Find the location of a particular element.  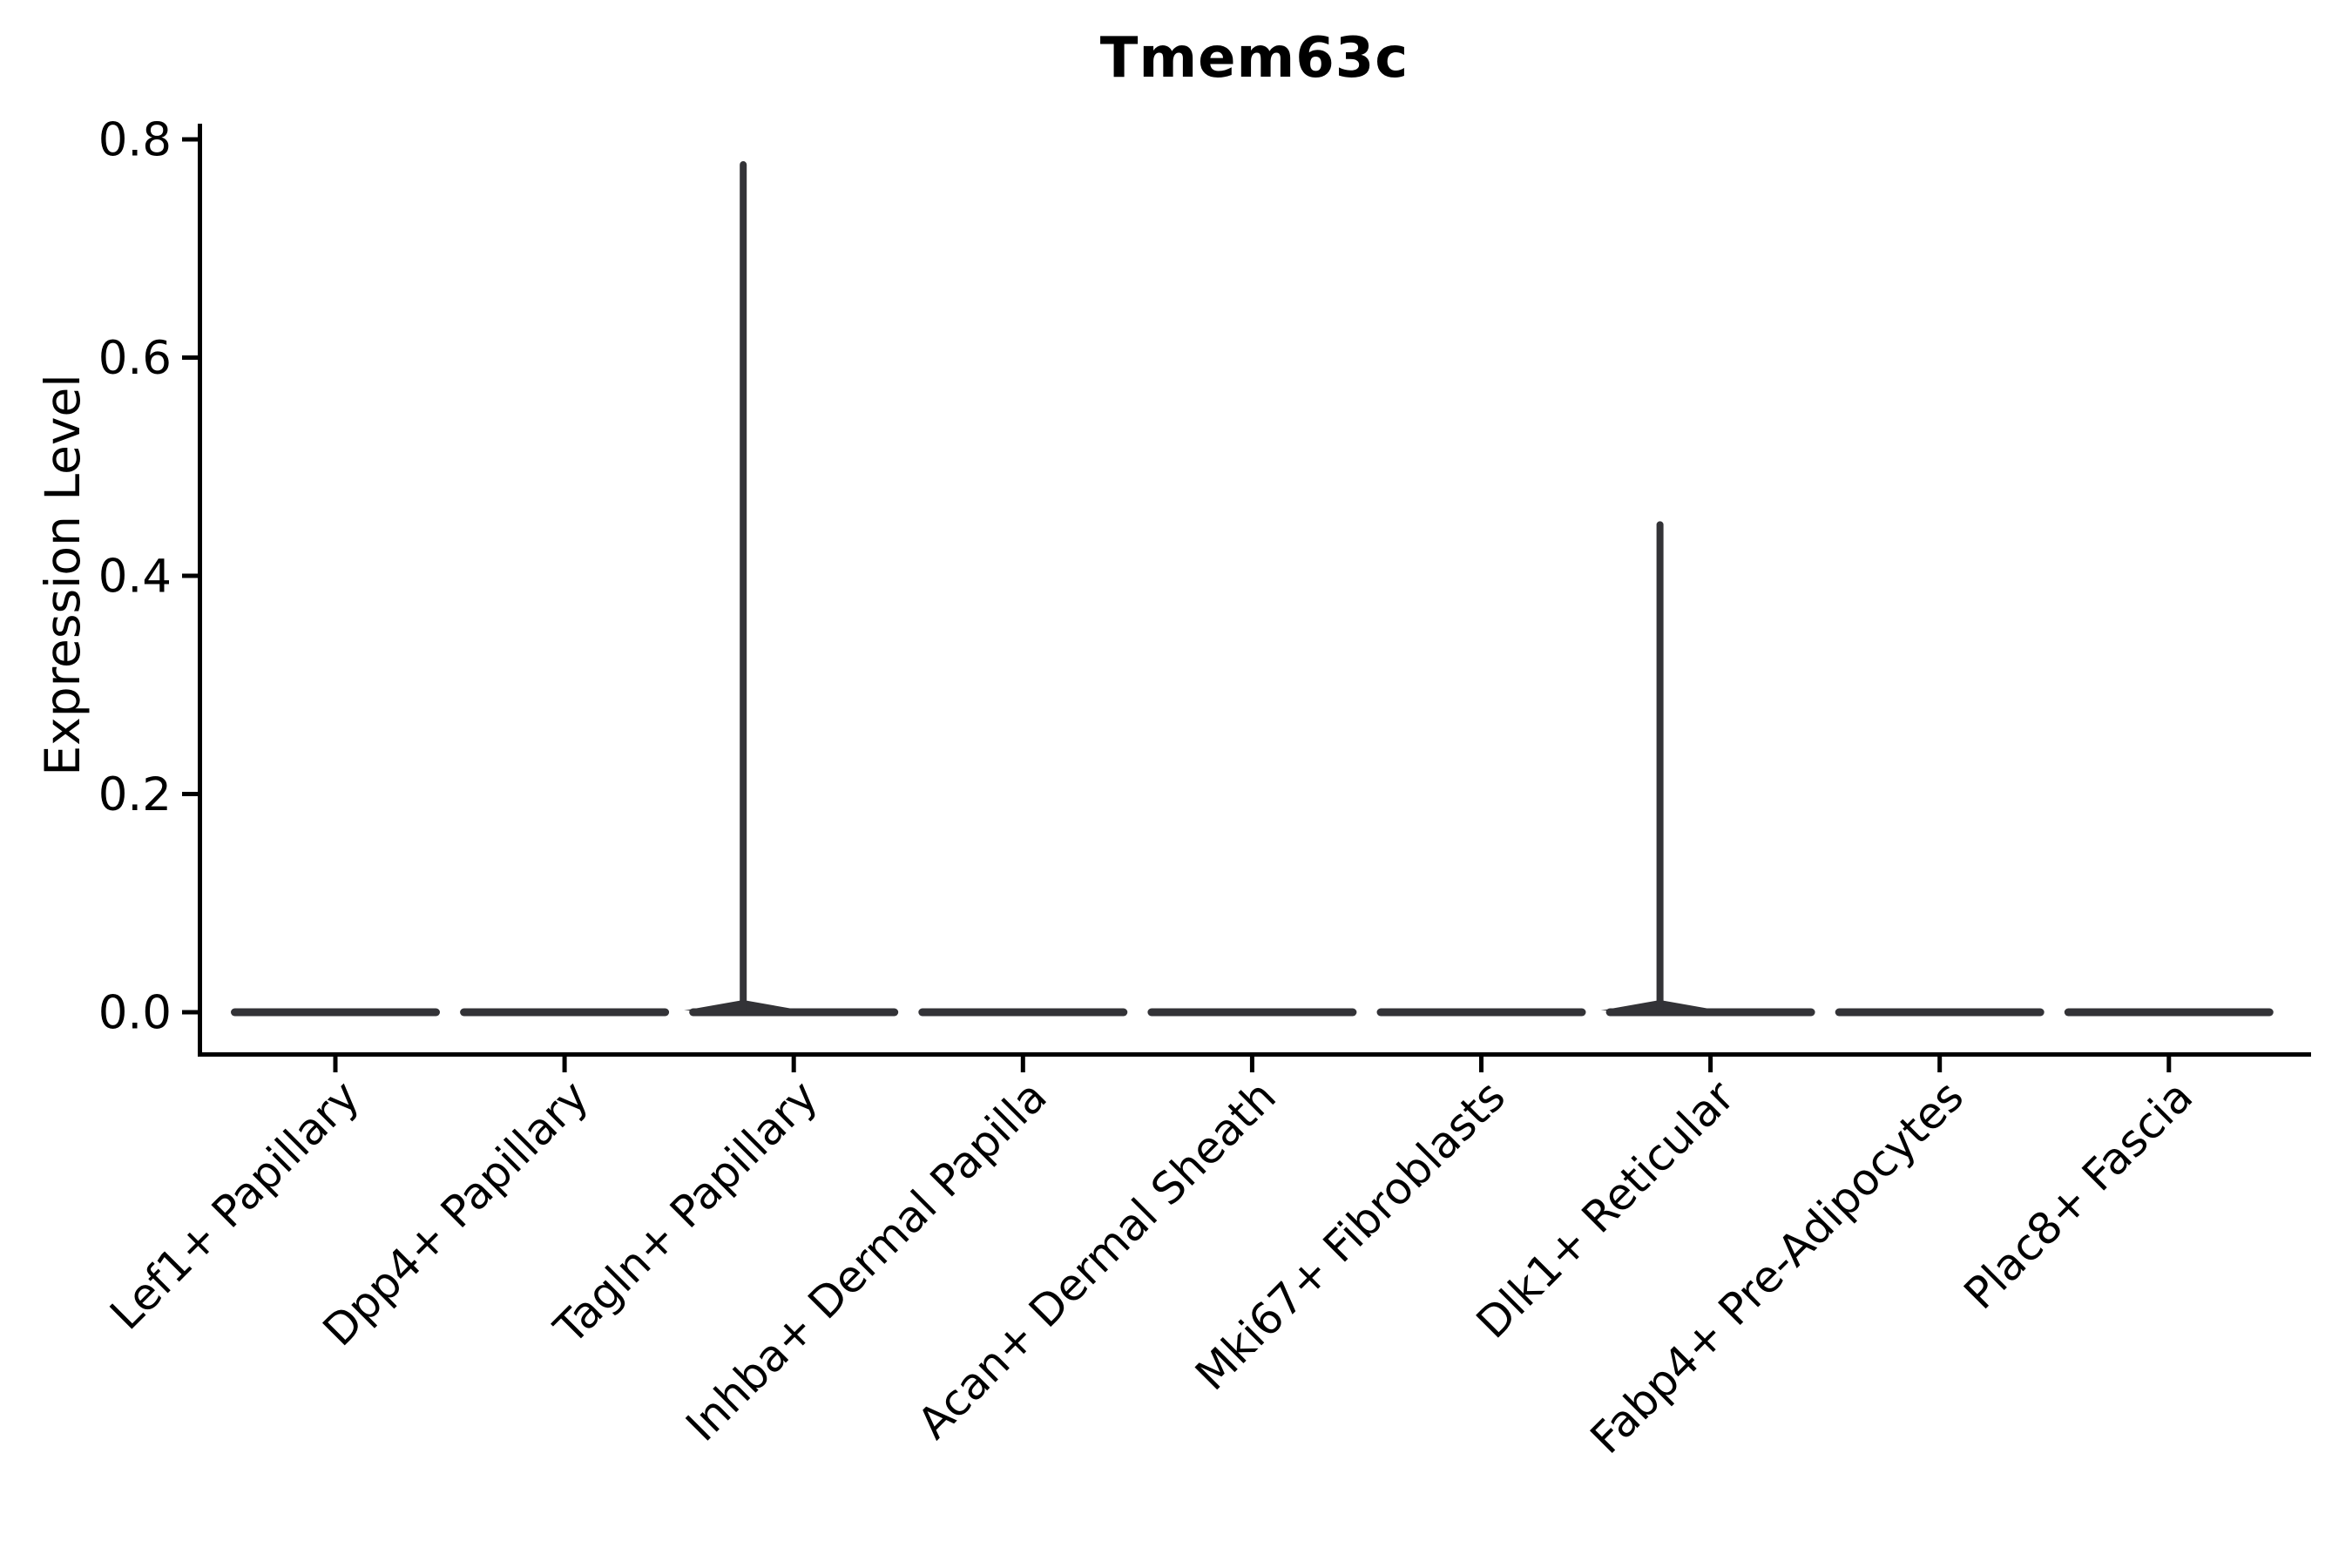

y-tick-label-0.4: 0.4 is located at coordinates (135, 577).